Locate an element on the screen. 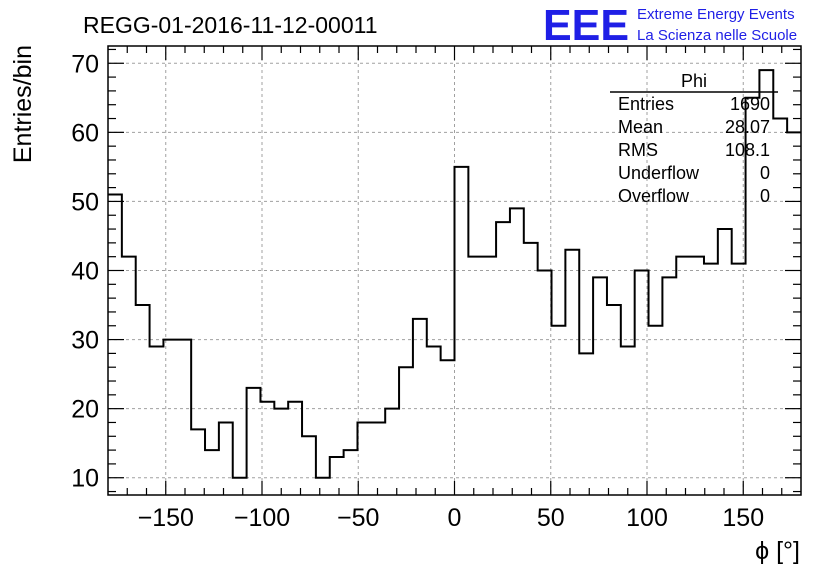  eee-logo-line1: Extreme Energy Events is located at coordinates (716, 14).